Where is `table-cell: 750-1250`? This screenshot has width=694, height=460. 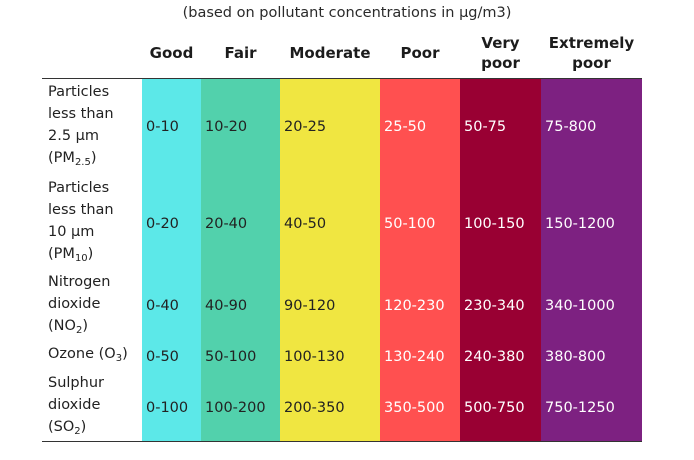 table-cell: 750-1250 is located at coordinates (591, 407).